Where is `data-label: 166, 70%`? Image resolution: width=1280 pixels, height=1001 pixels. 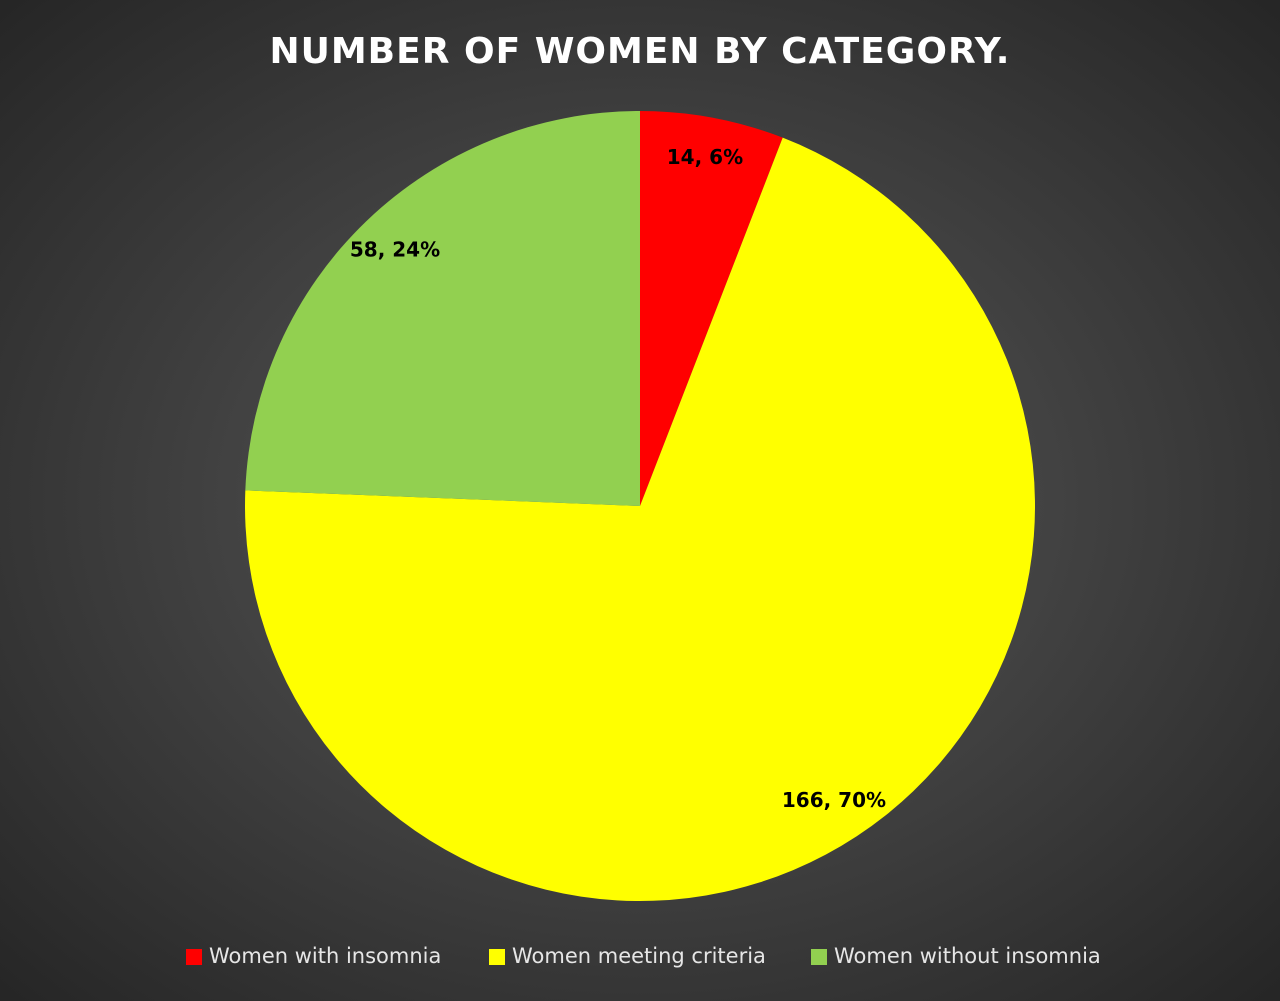
data-label: 166, 70% is located at coordinates (834, 800).